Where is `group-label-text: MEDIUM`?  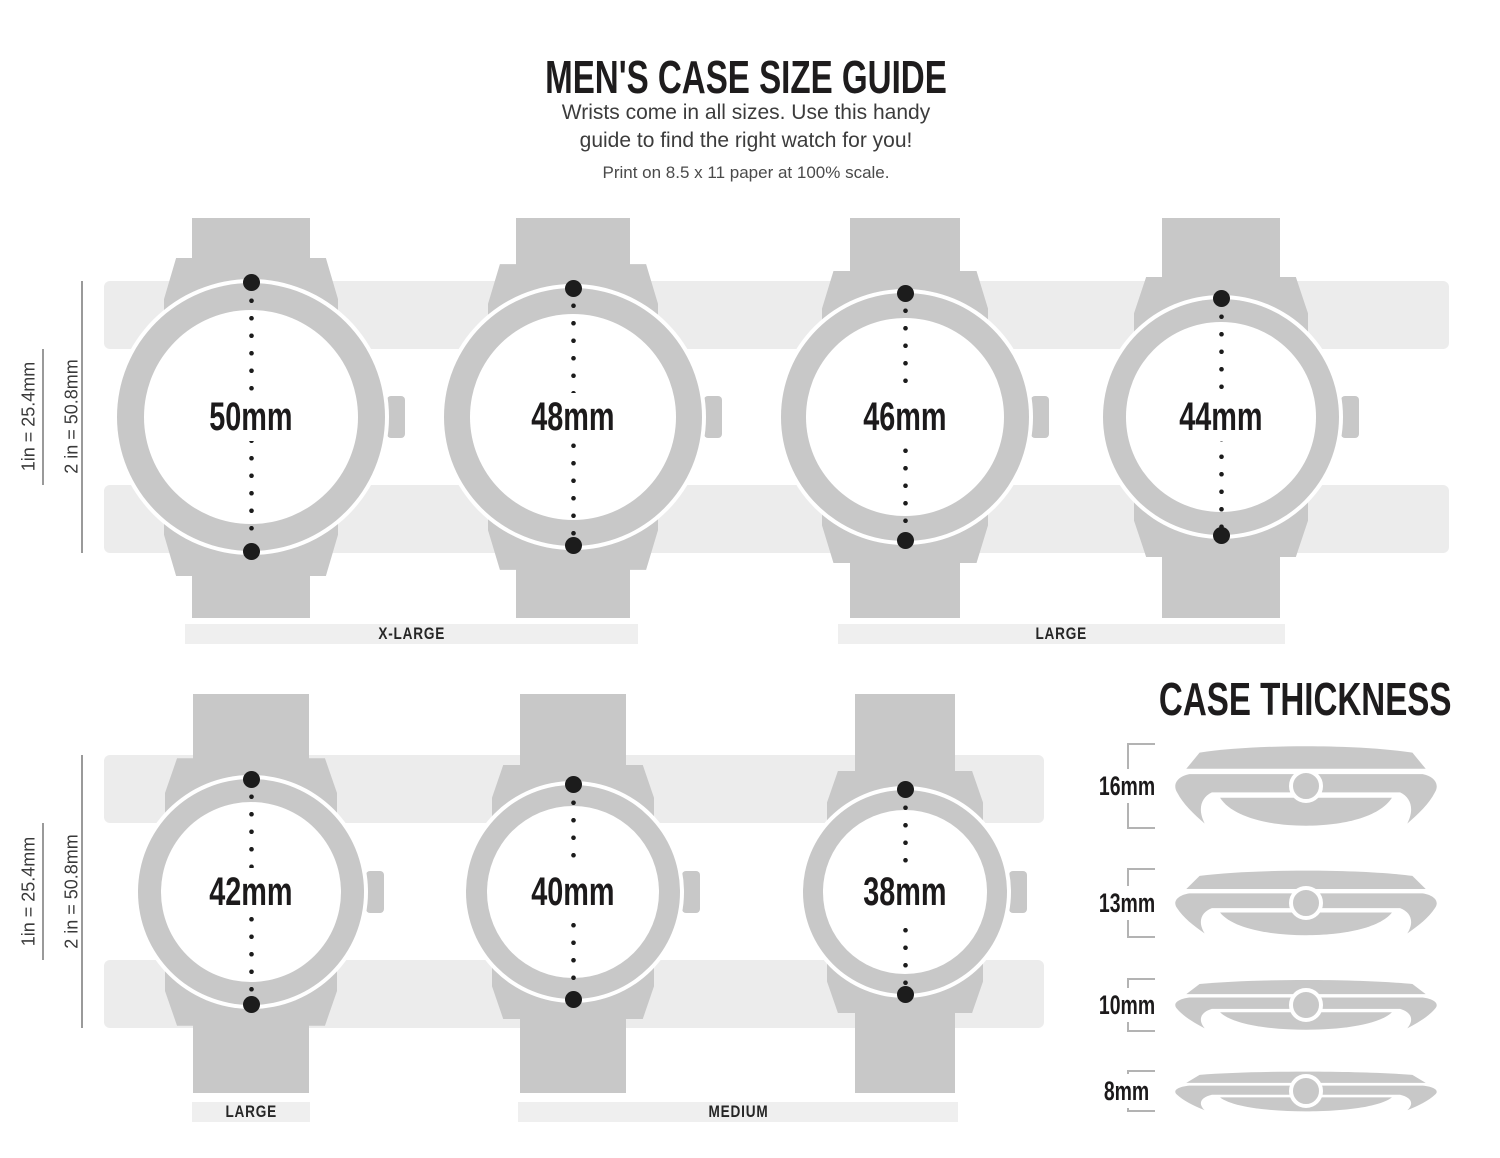 group-label-text: MEDIUM is located at coordinates (738, 1111).